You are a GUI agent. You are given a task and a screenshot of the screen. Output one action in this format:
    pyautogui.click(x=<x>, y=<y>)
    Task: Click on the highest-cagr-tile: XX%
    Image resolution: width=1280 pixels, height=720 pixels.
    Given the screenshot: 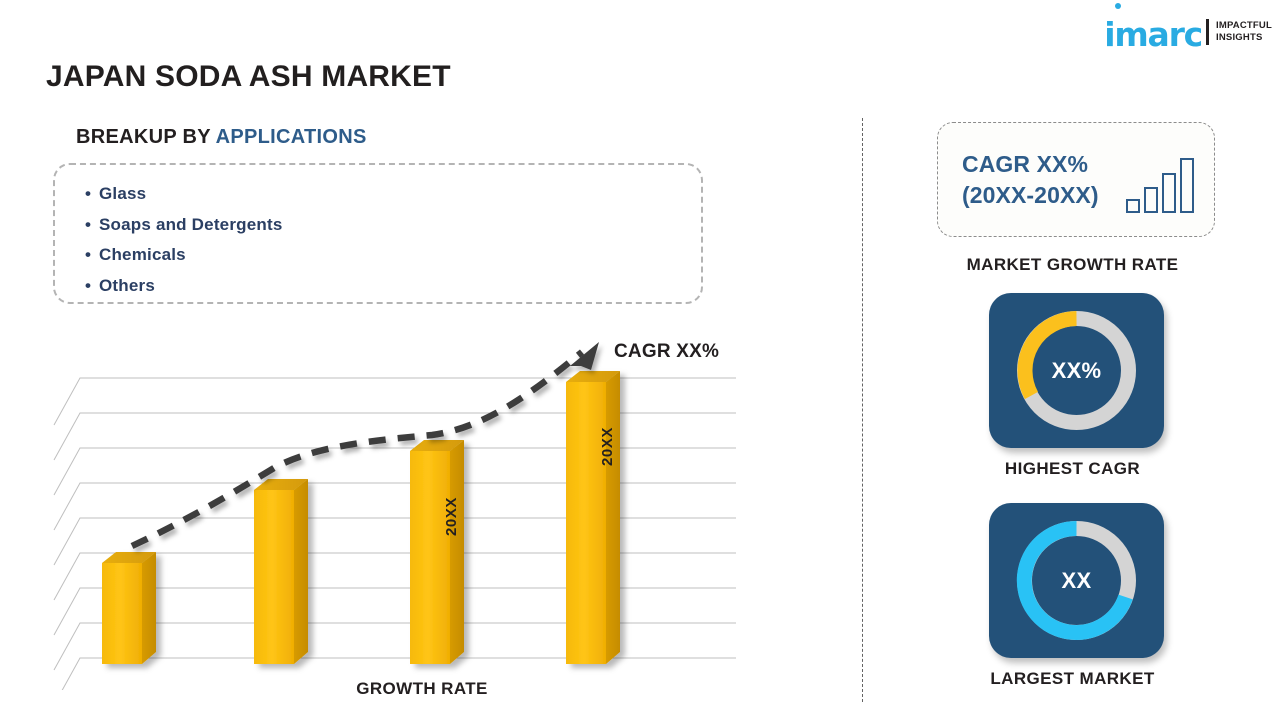 What is the action you would take?
    pyautogui.click(x=1076, y=370)
    